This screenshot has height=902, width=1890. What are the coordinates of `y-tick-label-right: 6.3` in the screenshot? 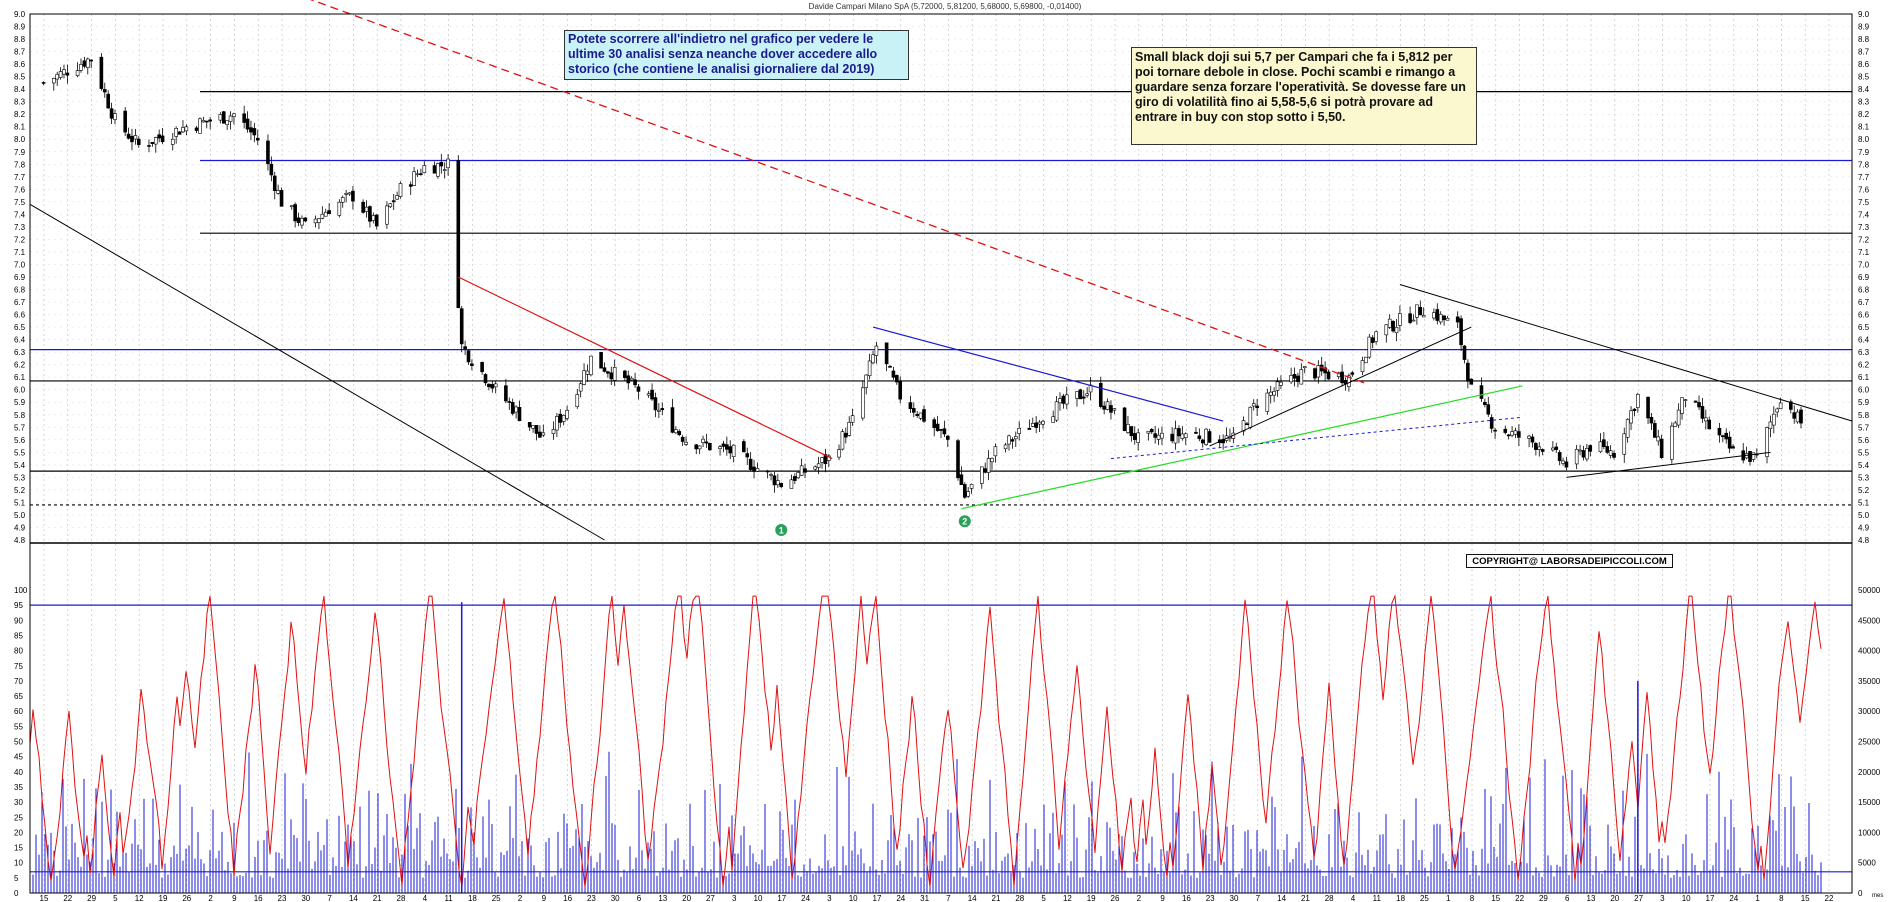 It's located at (1864, 352).